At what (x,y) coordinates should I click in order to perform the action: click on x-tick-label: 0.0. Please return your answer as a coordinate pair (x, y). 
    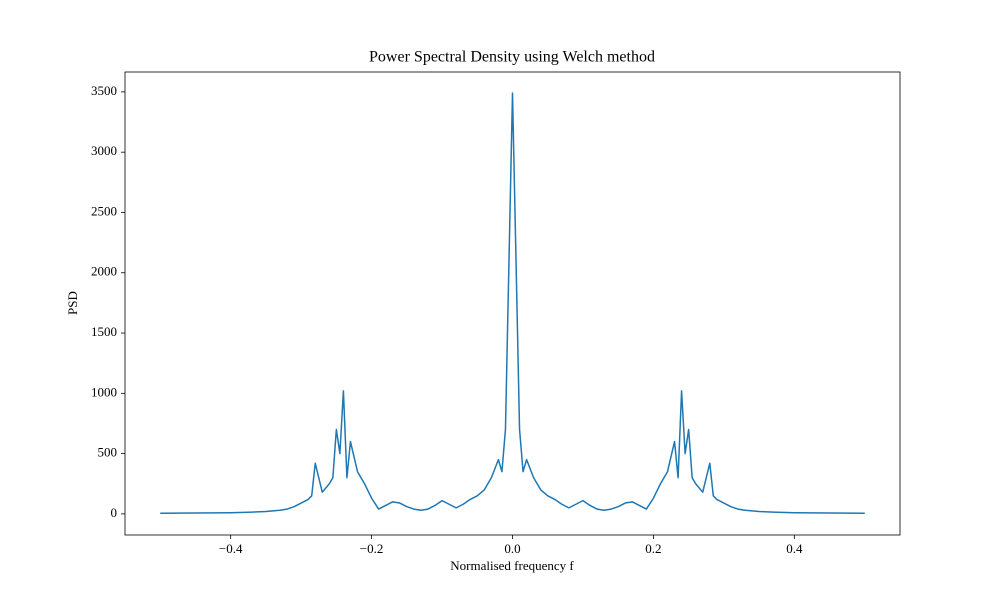
    Looking at the image, I should click on (512, 548).